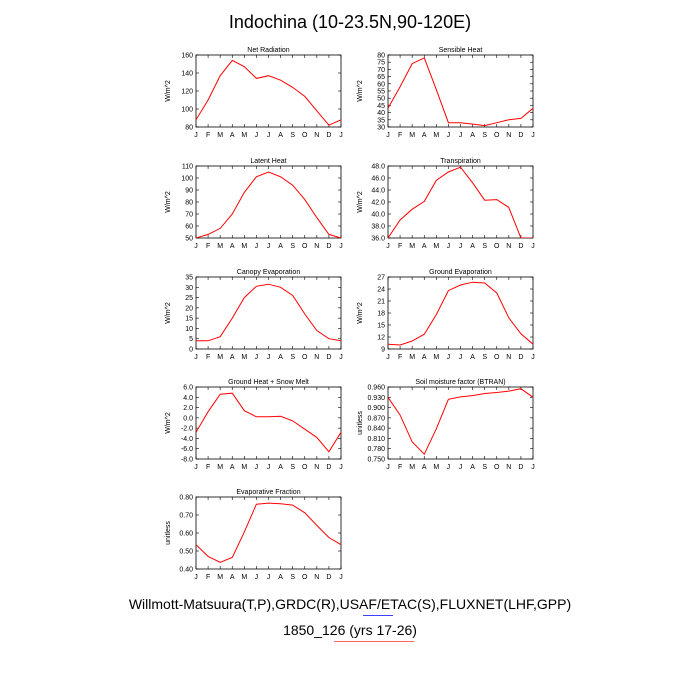 The height and width of the screenshot is (700, 700). What do you see at coordinates (189, 298) in the screenshot?
I see `y-tick-label: 25` at bounding box center [189, 298].